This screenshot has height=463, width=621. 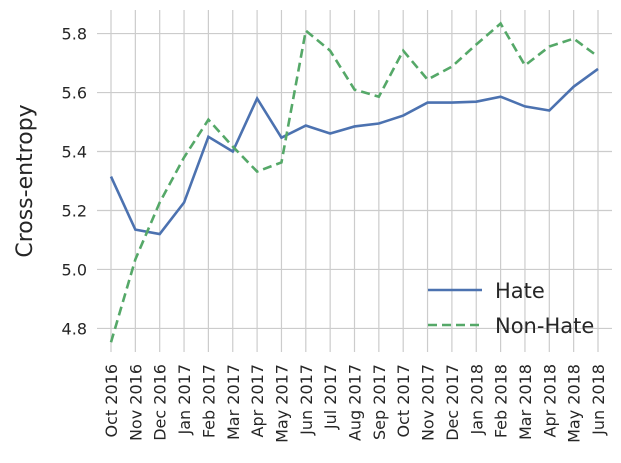 I want to click on x-tick-label: May 2017, so click(x=281, y=403).